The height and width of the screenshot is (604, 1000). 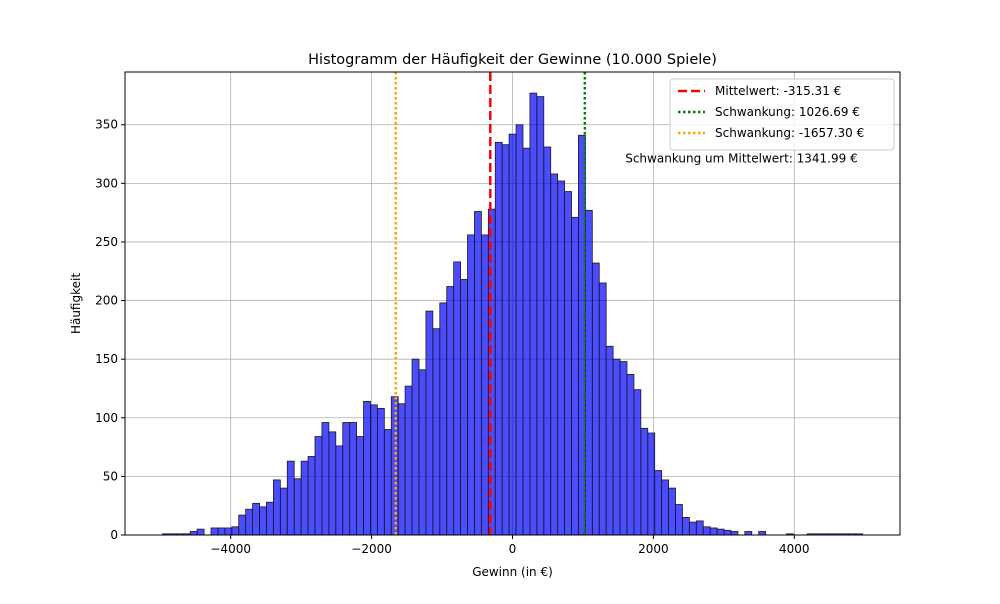 I want to click on x-tick-label: 0, so click(x=513, y=549).